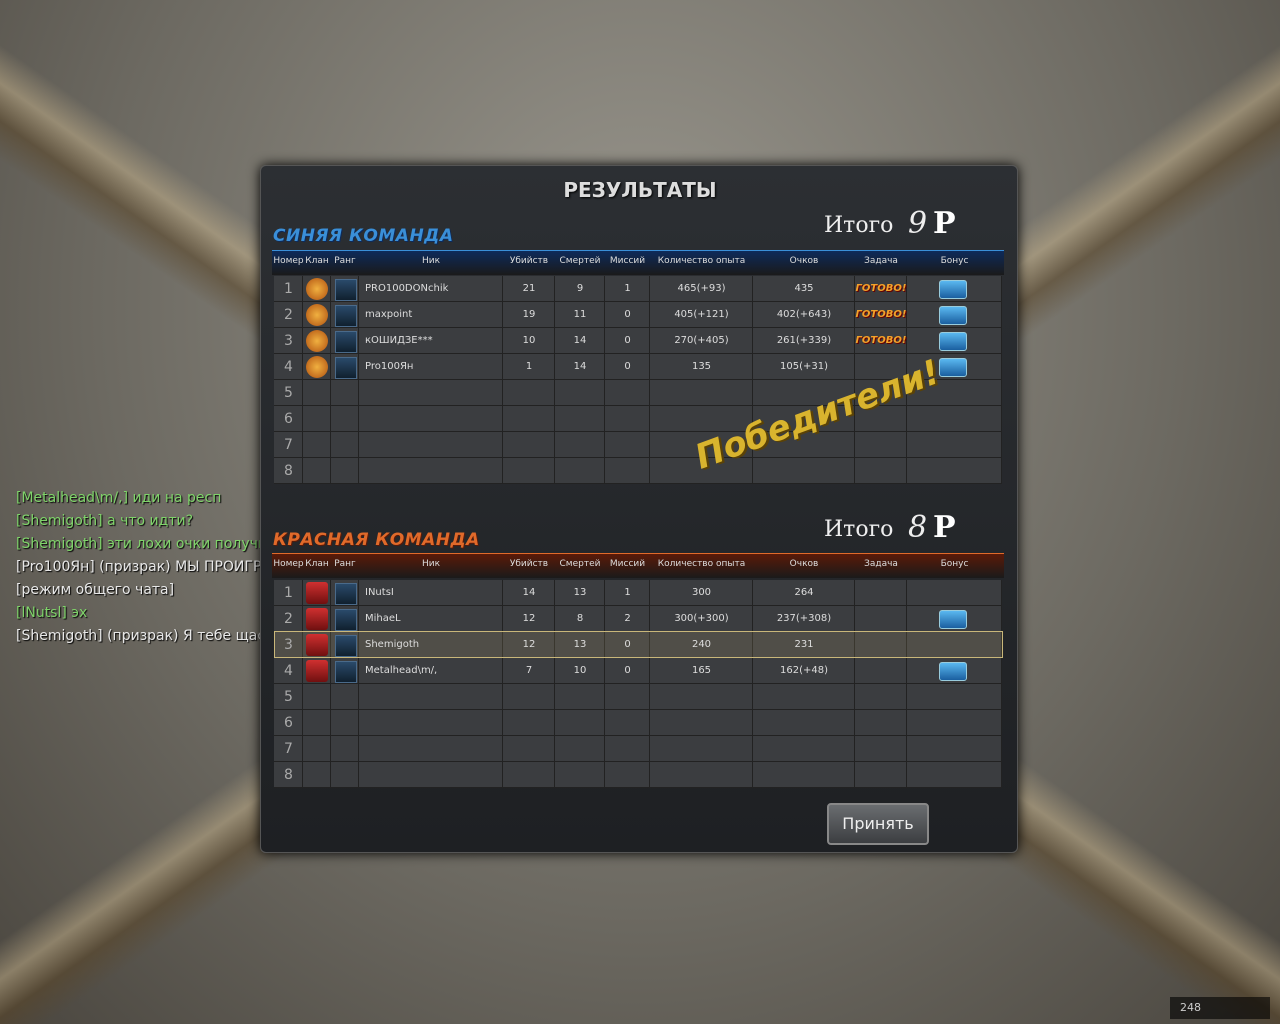 This screenshot has height=1024, width=1280. Describe the element at coordinates (345, 564) in the screenshot. I see `column-header: Ранг` at that location.